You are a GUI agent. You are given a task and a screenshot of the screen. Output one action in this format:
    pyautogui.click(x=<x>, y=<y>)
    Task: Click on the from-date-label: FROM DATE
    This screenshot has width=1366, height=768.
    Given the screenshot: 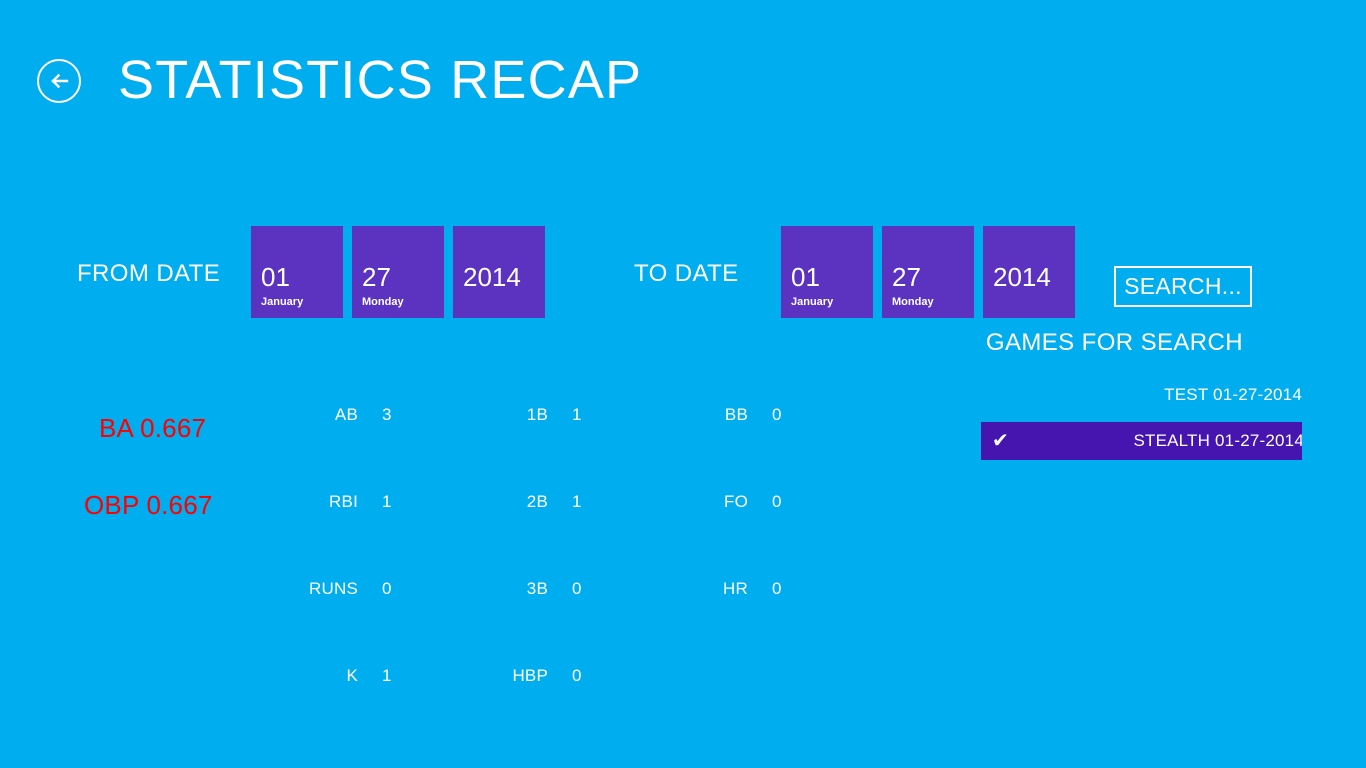 What is the action you would take?
    pyautogui.click(x=149, y=273)
    